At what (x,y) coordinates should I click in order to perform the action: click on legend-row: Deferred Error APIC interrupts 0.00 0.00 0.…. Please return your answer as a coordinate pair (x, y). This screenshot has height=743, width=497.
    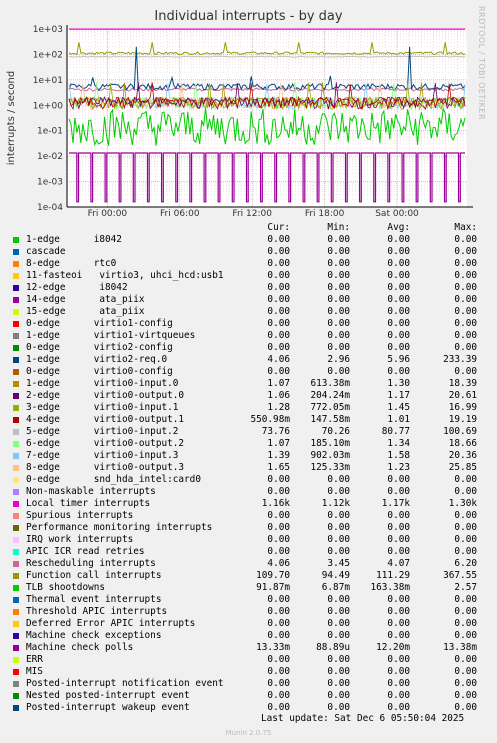
    Looking at the image, I should click on (248, 624).